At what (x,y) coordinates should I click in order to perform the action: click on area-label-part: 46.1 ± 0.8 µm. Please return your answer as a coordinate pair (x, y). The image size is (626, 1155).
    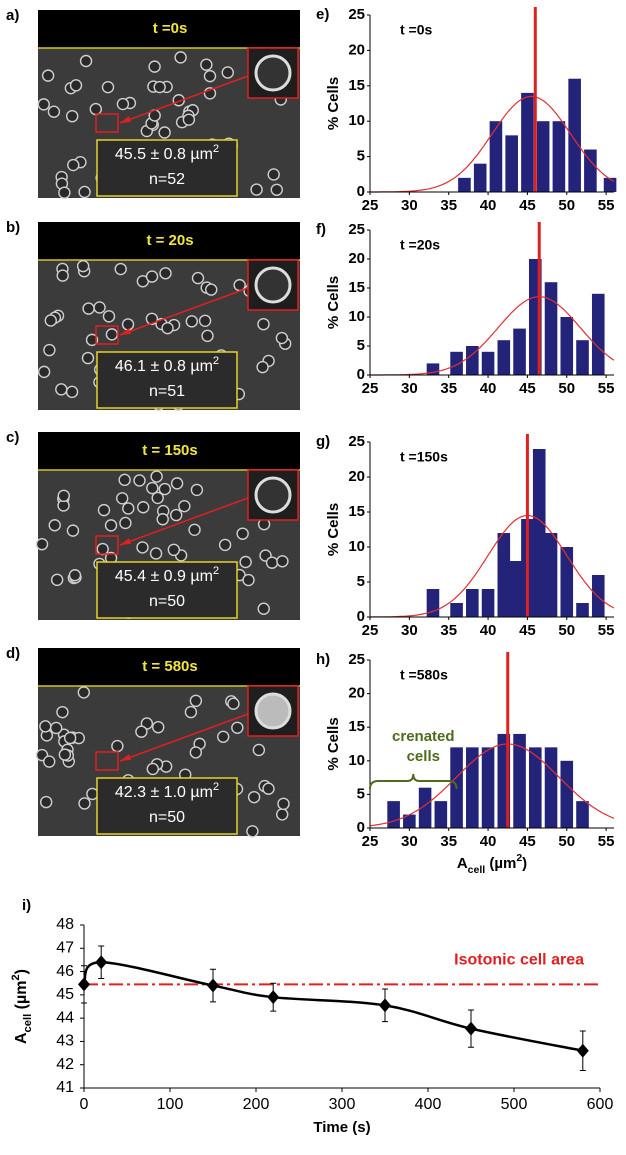
    Looking at the image, I should click on (164, 366).